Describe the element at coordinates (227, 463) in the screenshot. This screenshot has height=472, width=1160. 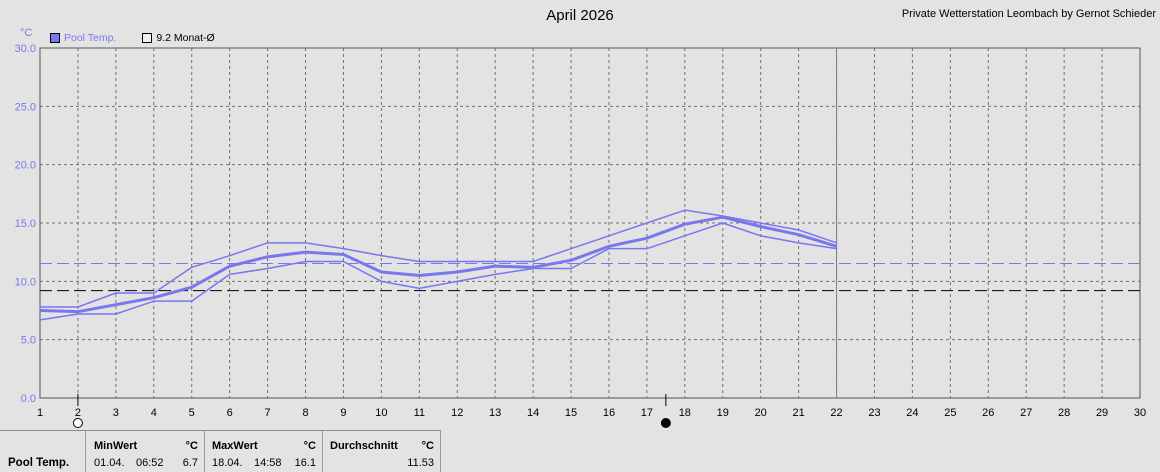
I see `max-date: 18.04.` at that location.